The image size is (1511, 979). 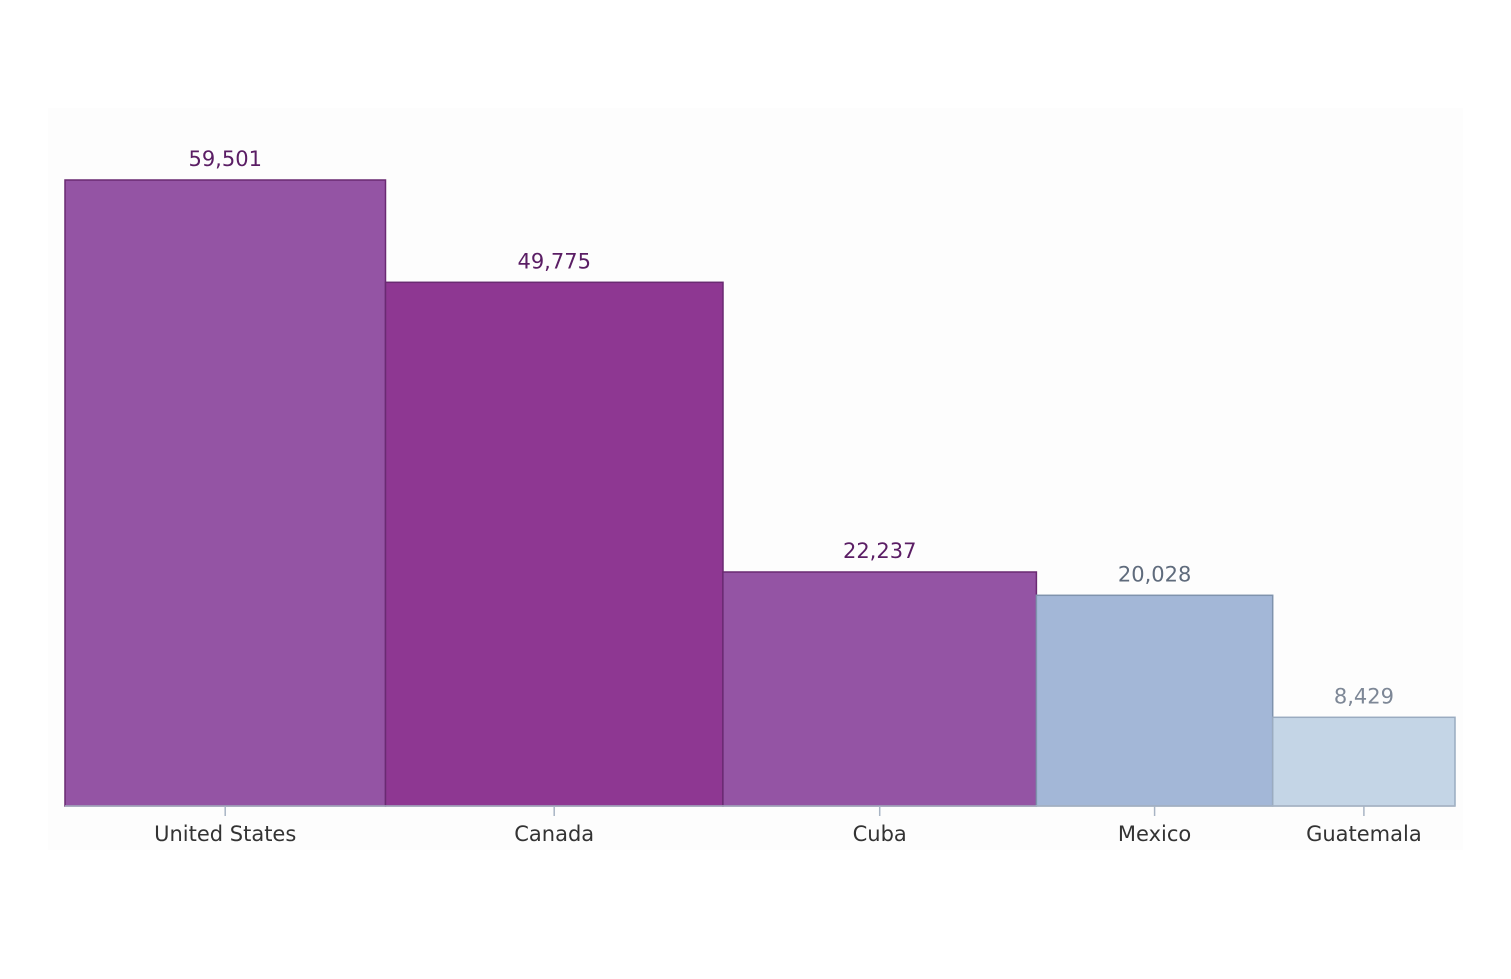 What do you see at coordinates (554, 834) in the screenshot?
I see `x-tick-label-canada: Canada` at bounding box center [554, 834].